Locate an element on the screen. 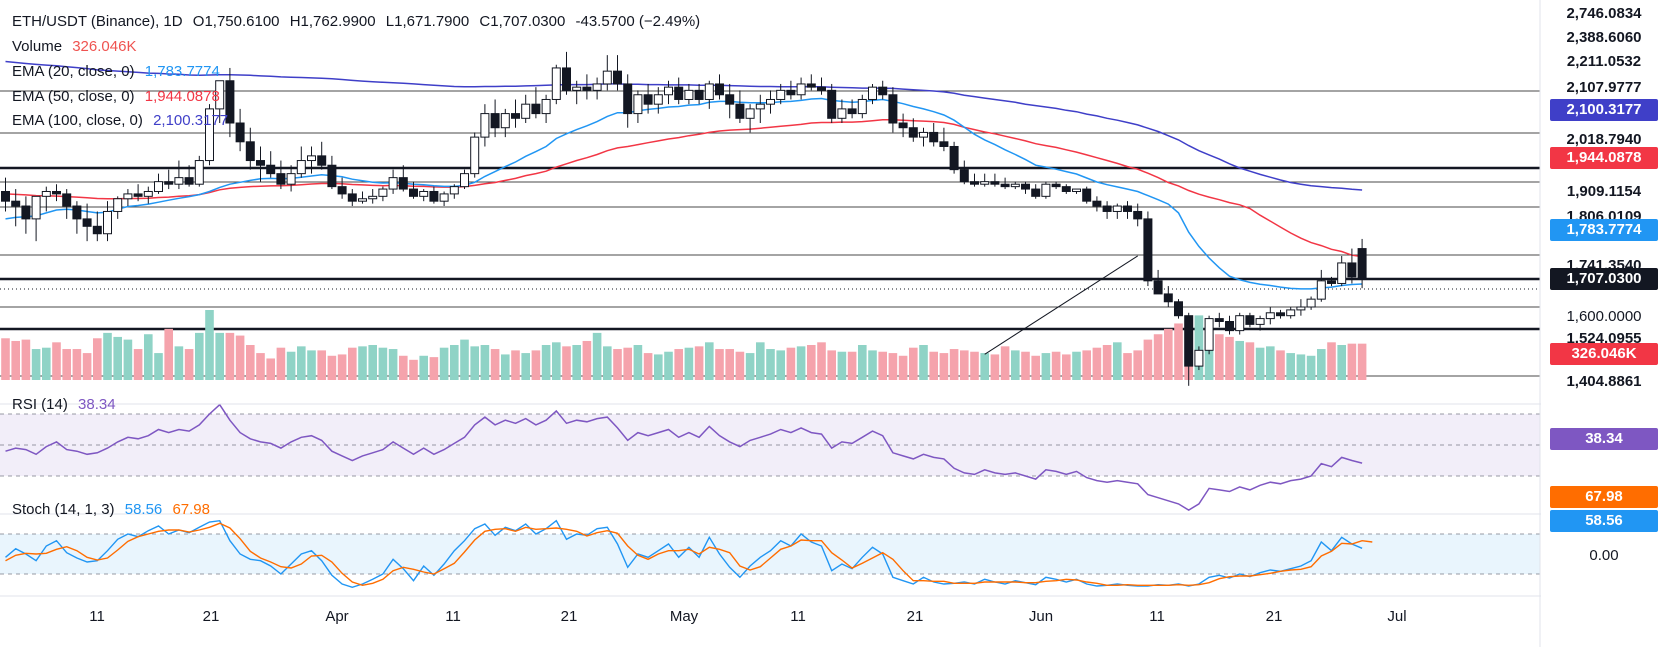 The width and height of the screenshot is (1658, 647). ema100-legend: EMA (100, close, 0) 2,100.3177 is located at coordinates (123, 120).